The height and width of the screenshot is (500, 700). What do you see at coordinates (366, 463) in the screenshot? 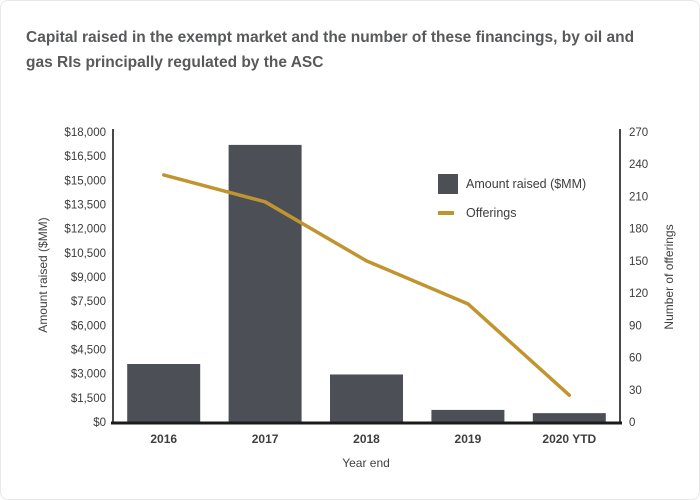
I see `x-axis-title: Year end` at bounding box center [366, 463].